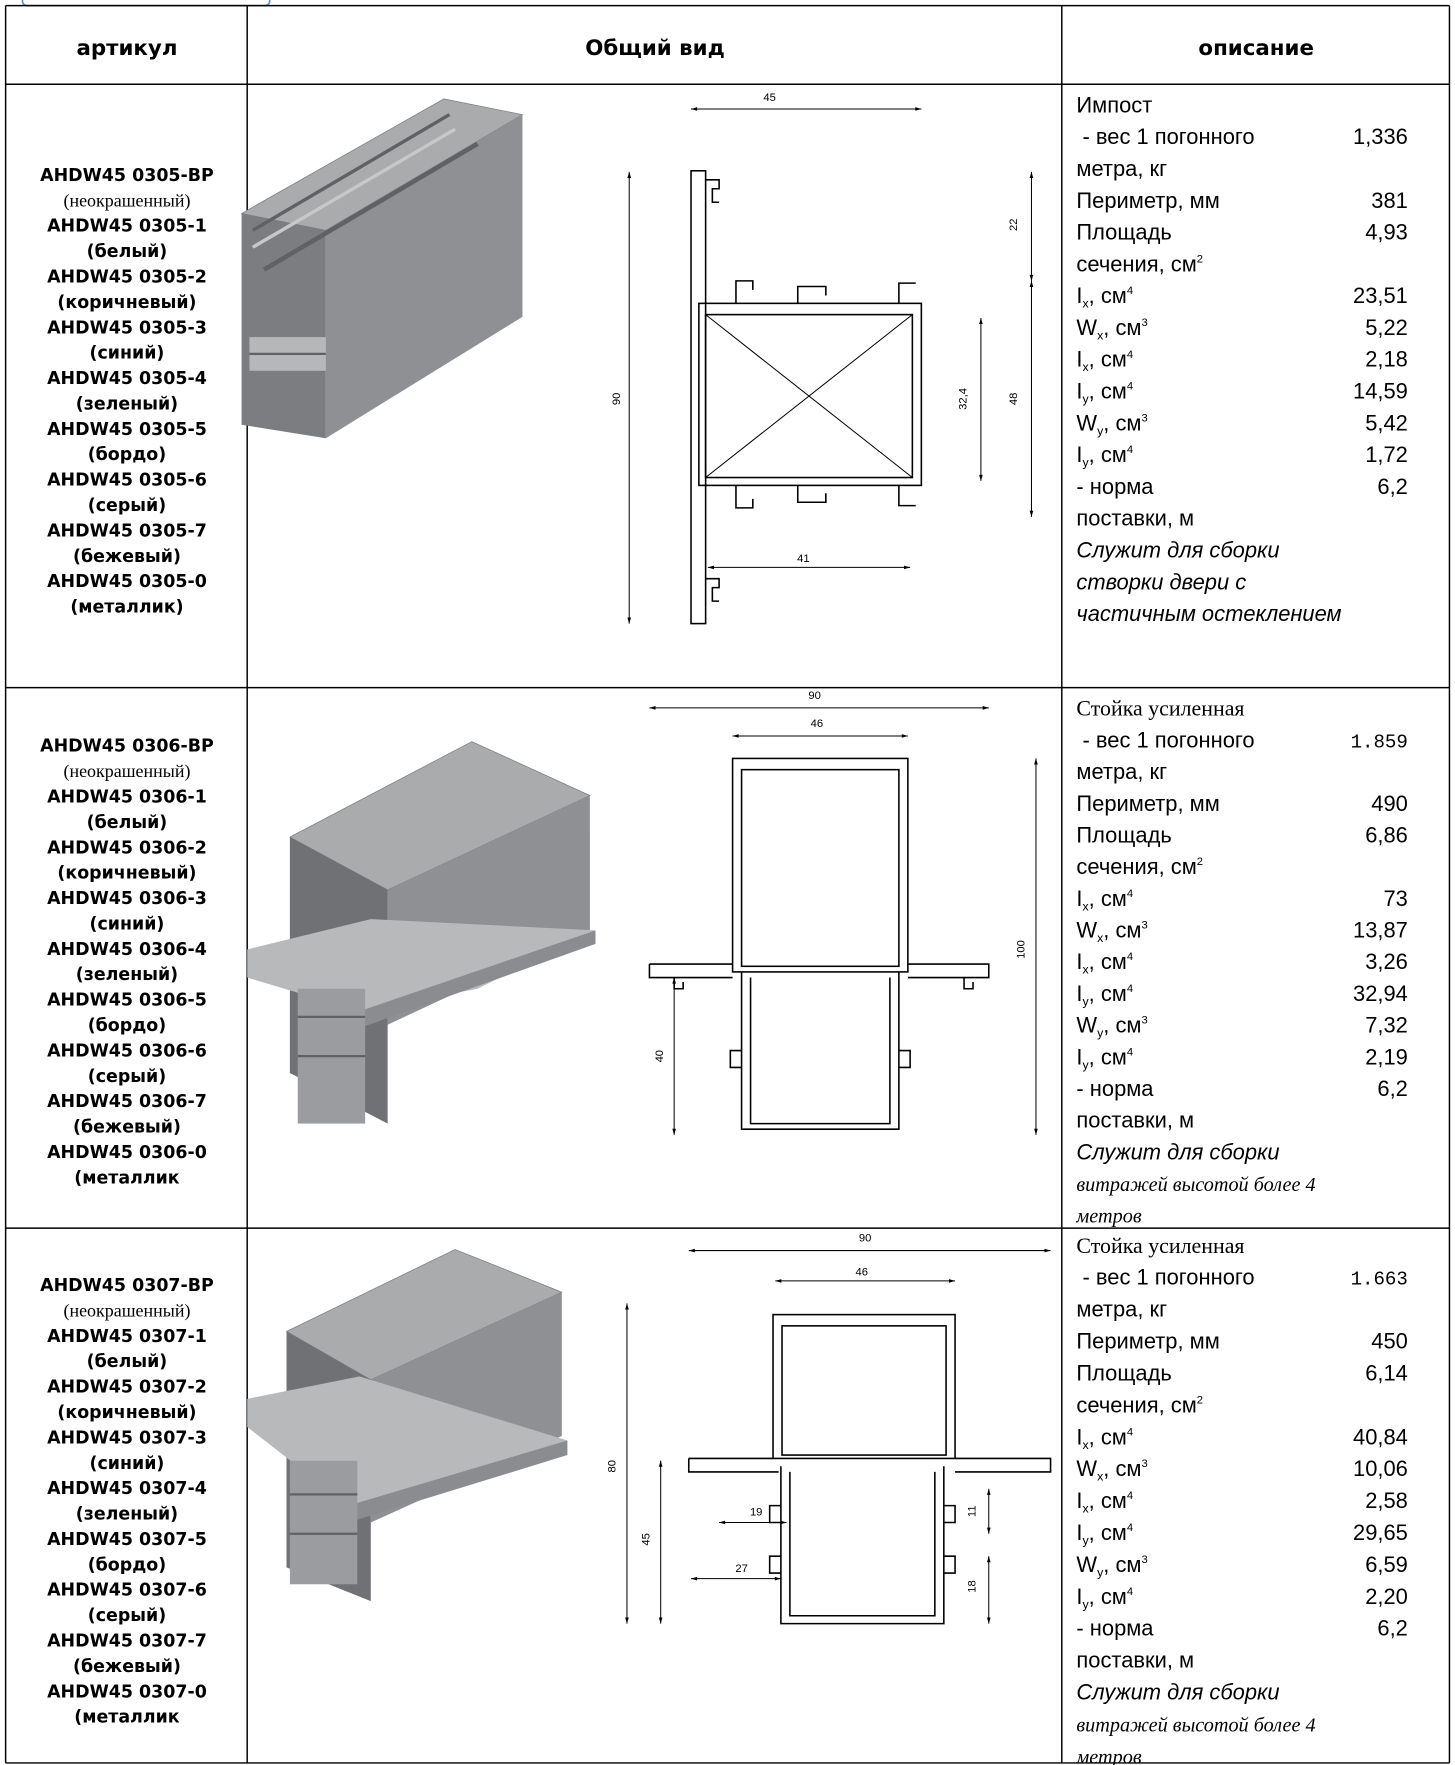  Describe the element at coordinates (1014, 224) in the screenshot. I see `dimension-label: 22` at that location.